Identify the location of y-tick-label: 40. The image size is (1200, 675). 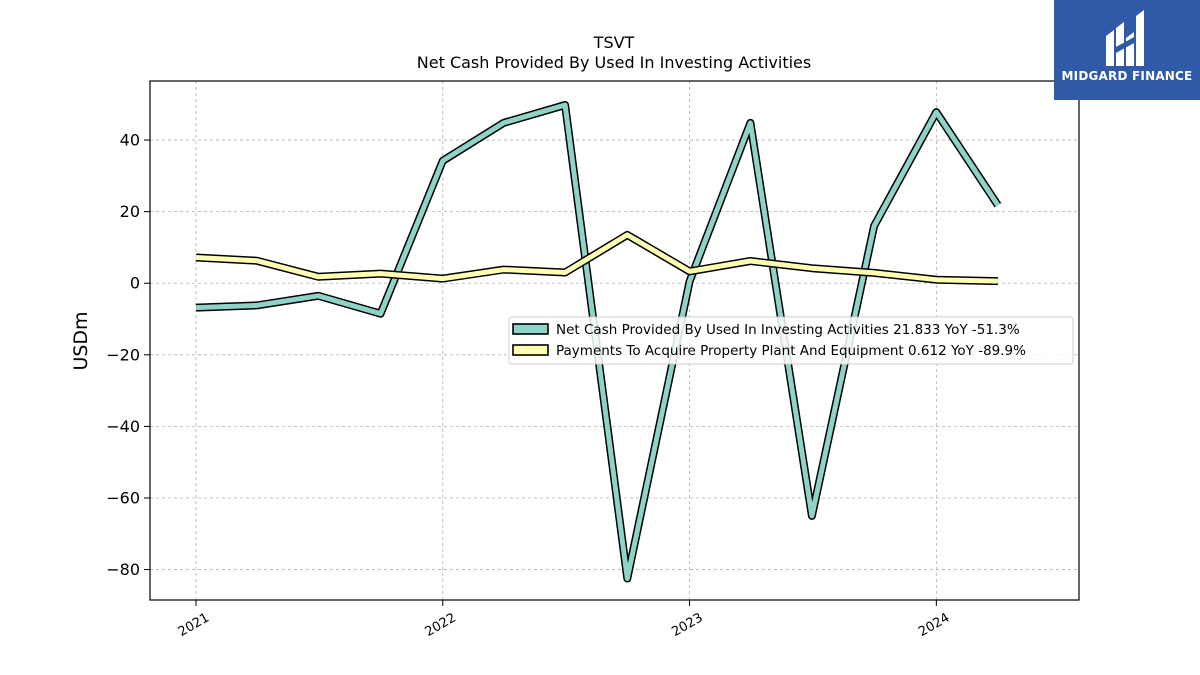
(130, 140).